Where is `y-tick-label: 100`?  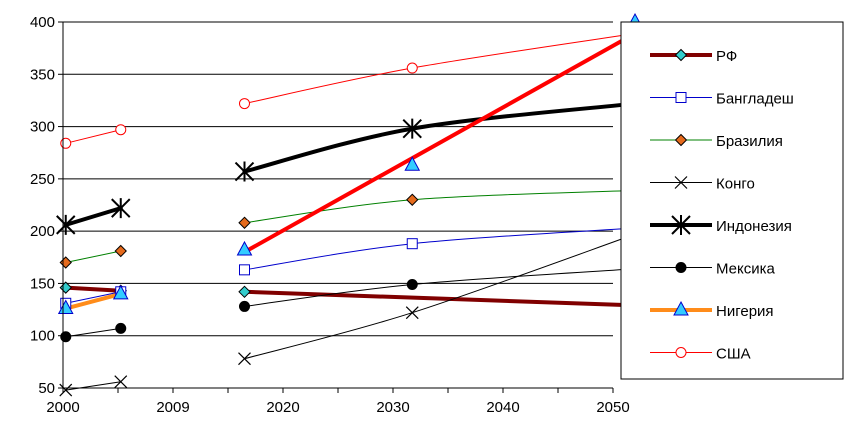 y-tick-label: 100 is located at coordinates (42, 336).